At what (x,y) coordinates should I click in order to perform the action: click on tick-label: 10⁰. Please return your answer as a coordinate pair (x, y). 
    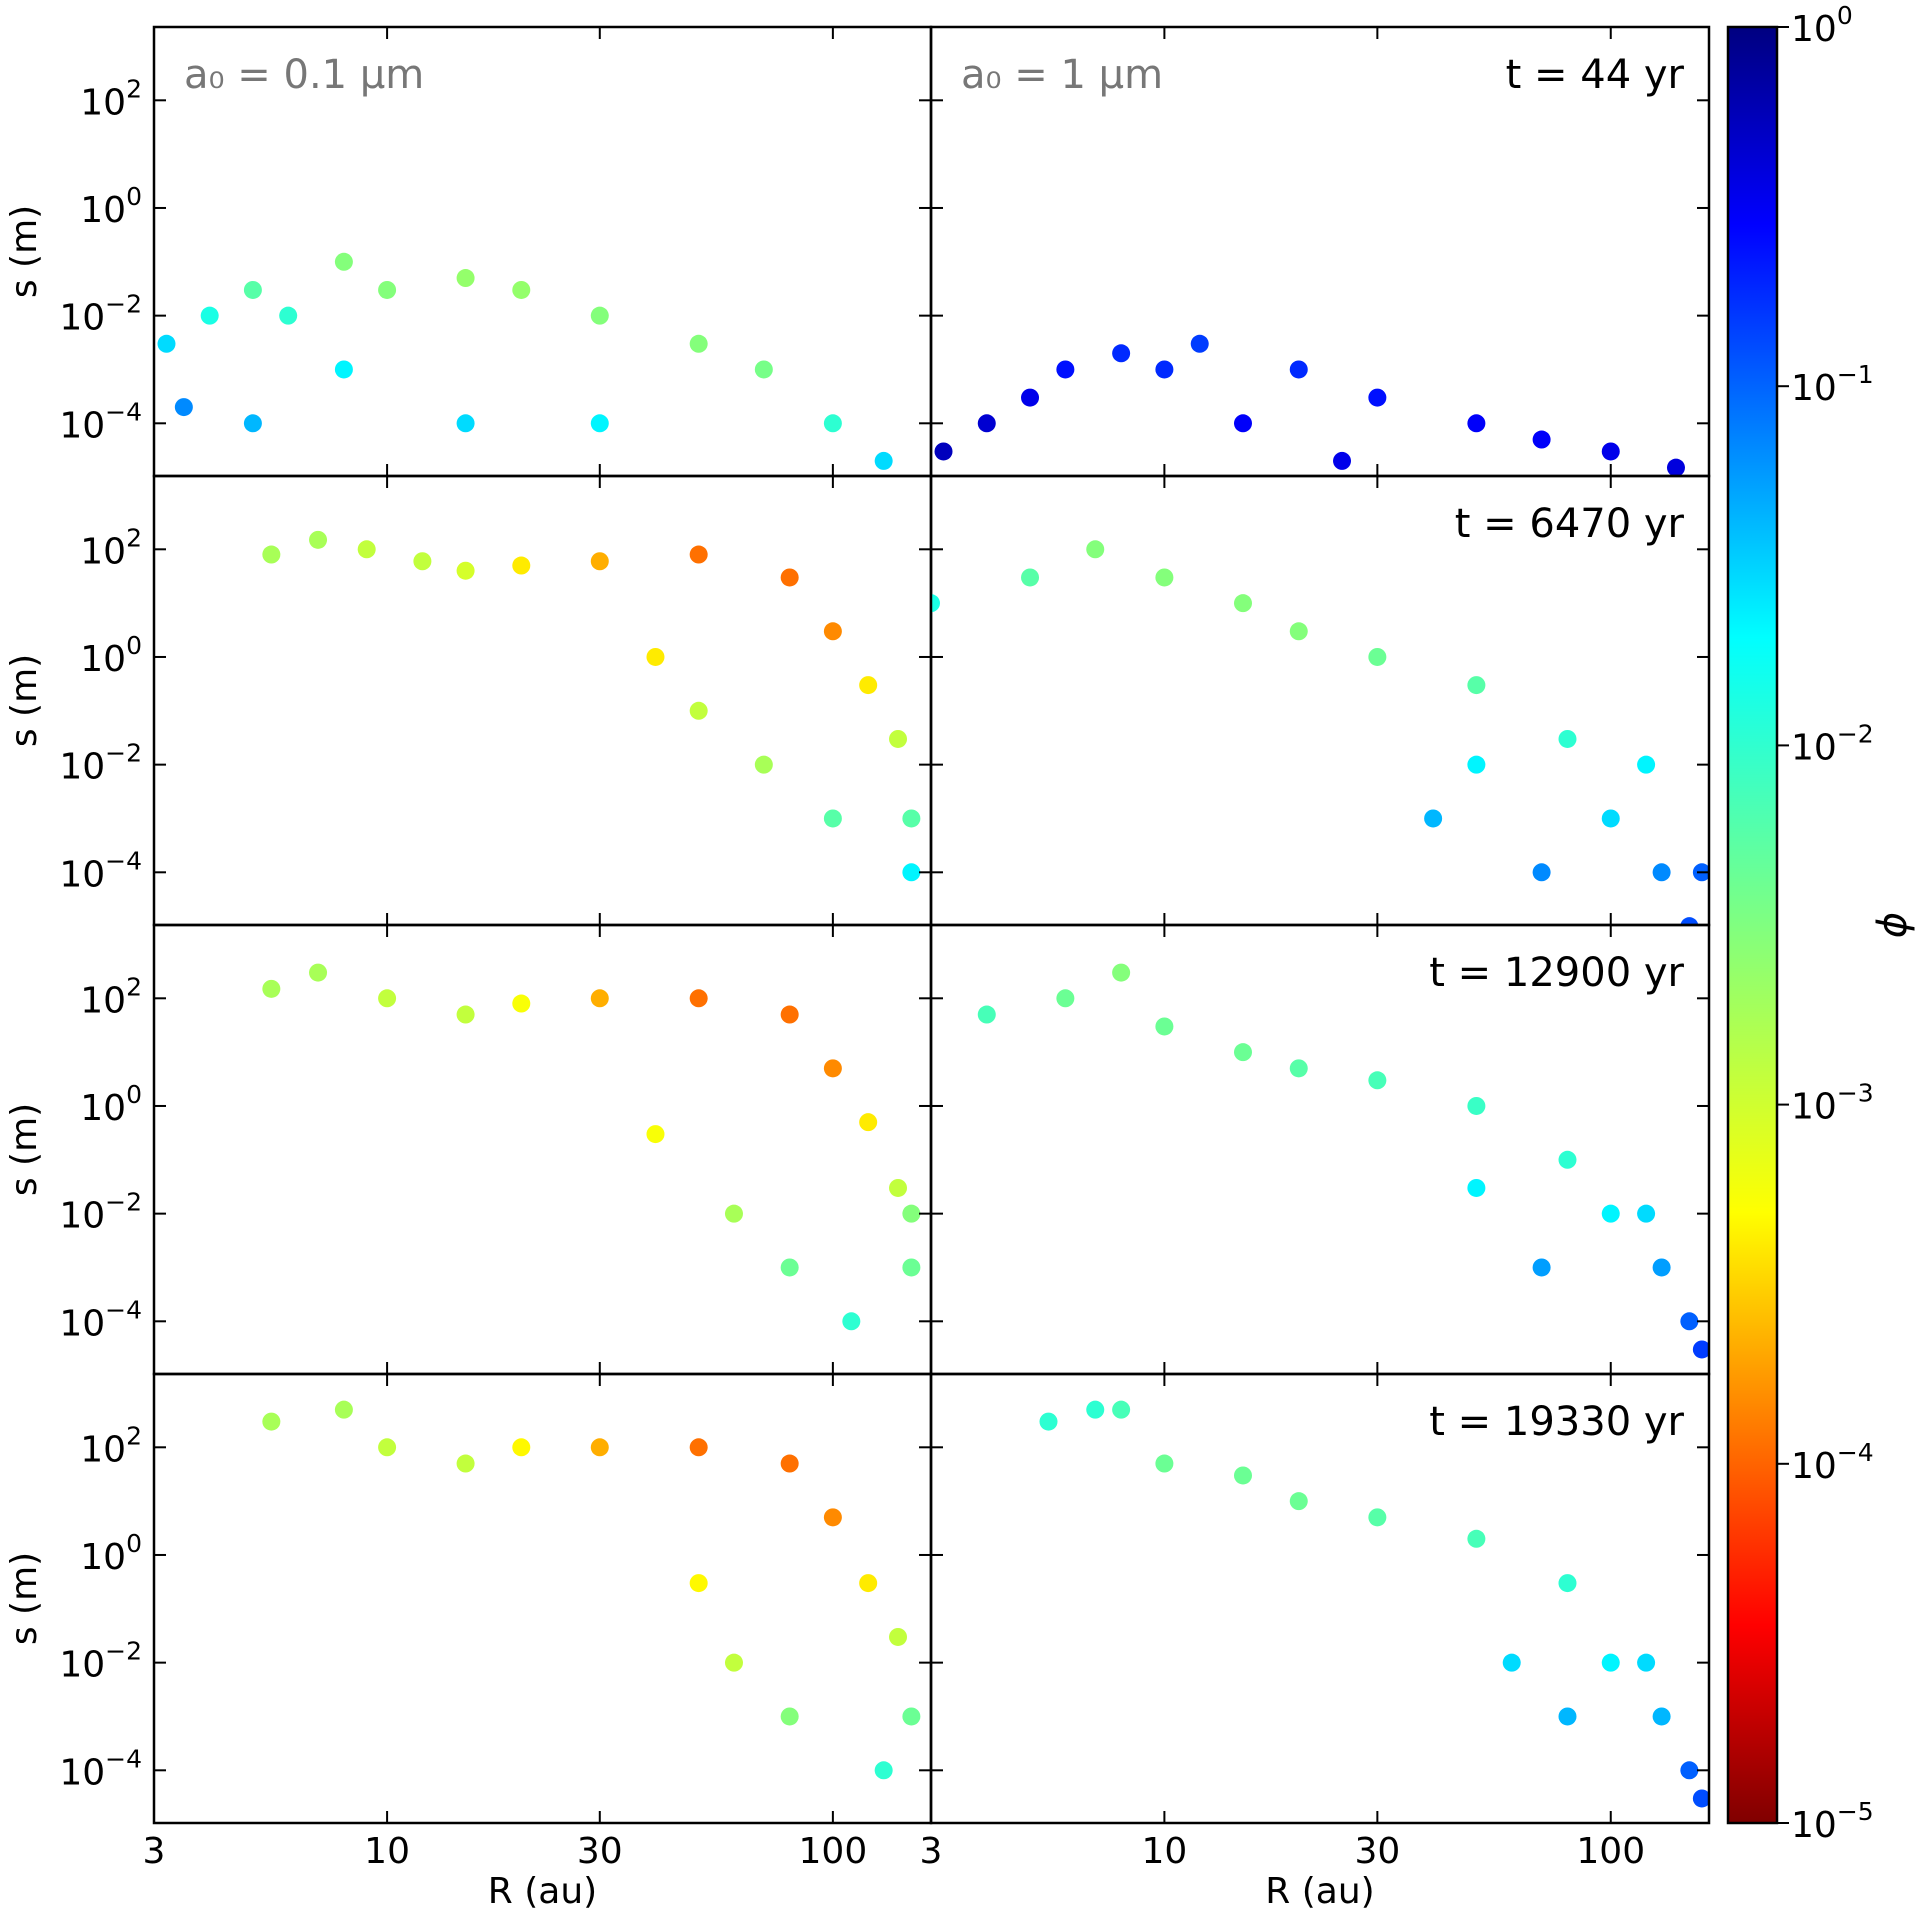
    Looking at the image, I should click on (111, 1104).